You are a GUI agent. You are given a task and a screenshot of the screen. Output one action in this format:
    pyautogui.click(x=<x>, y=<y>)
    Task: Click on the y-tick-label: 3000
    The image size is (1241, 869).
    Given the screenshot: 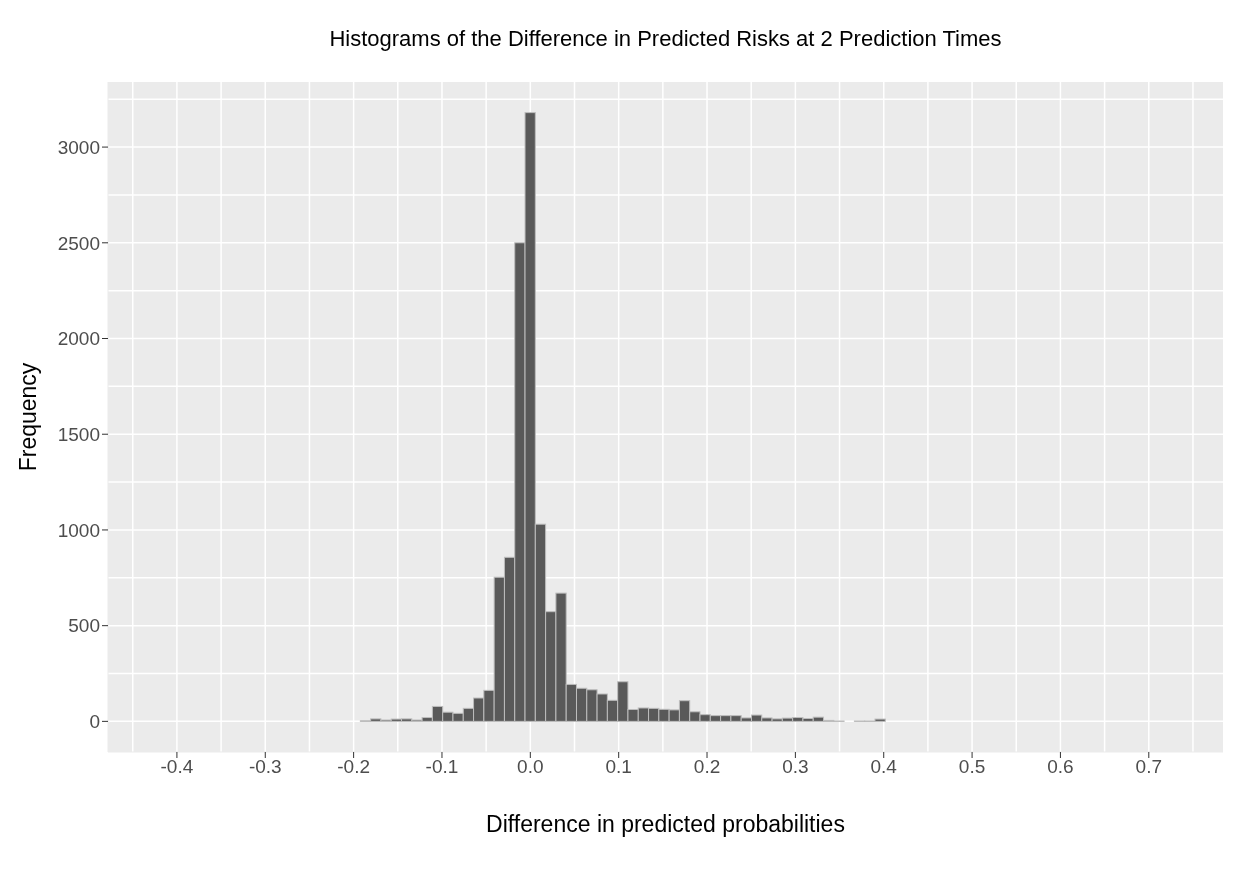 What is the action you would take?
    pyautogui.click(x=78, y=147)
    